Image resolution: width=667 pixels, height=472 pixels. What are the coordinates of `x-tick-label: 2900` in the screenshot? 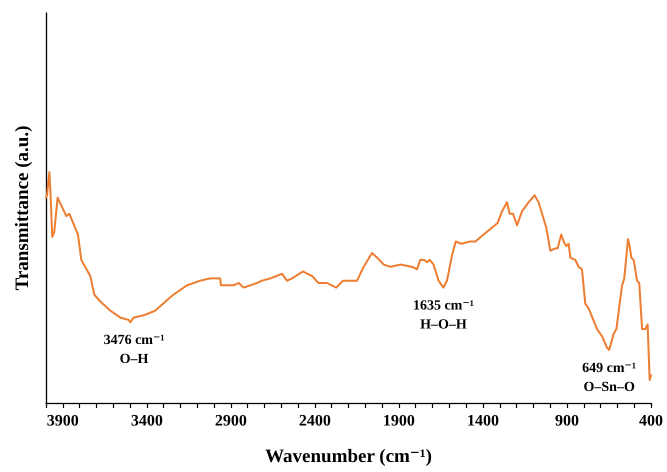 It's located at (230, 421).